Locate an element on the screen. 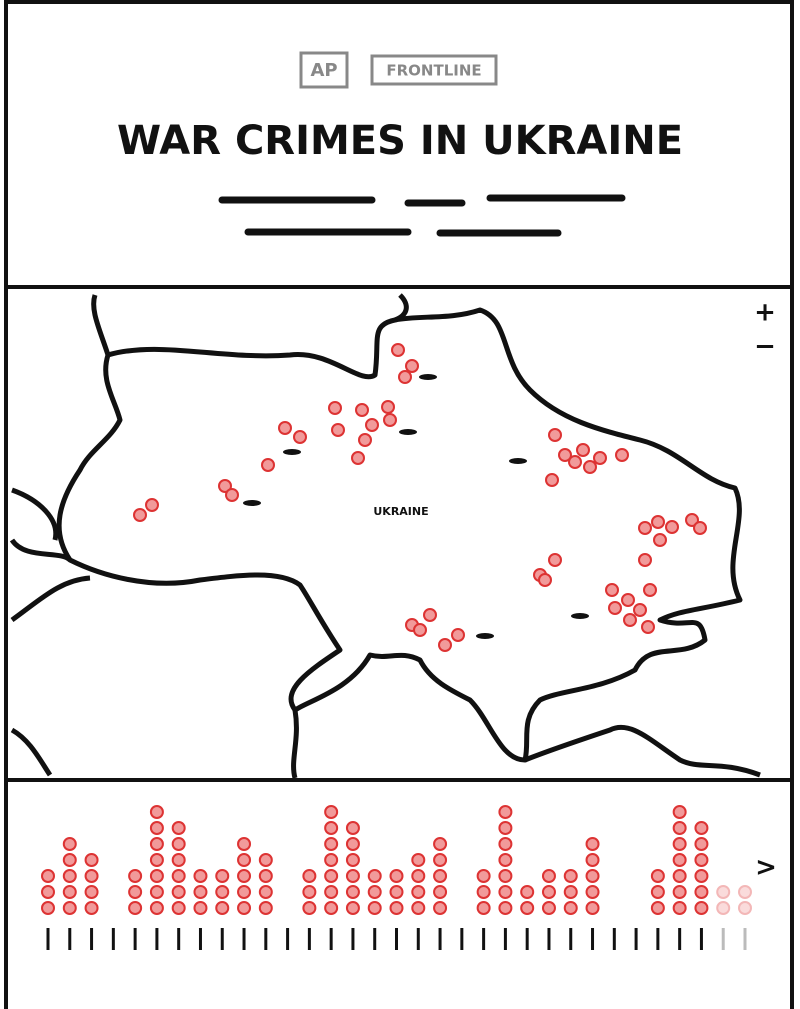 This screenshot has height=1009, width=800. zoom-out: − is located at coordinates (765, 347).